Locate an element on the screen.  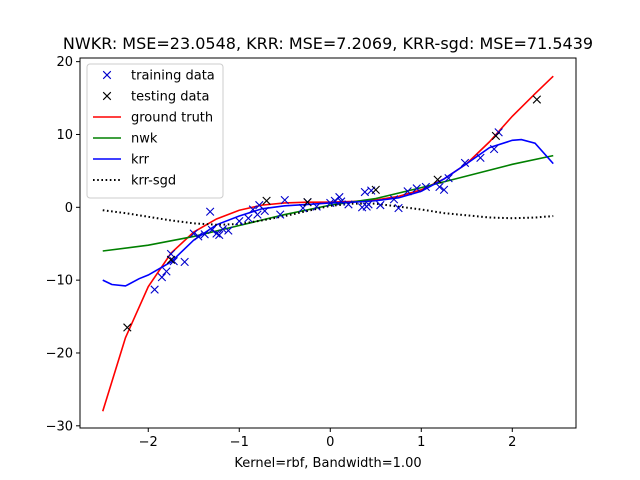
x-tick-label: 0 is located at coordinates (330, 442).